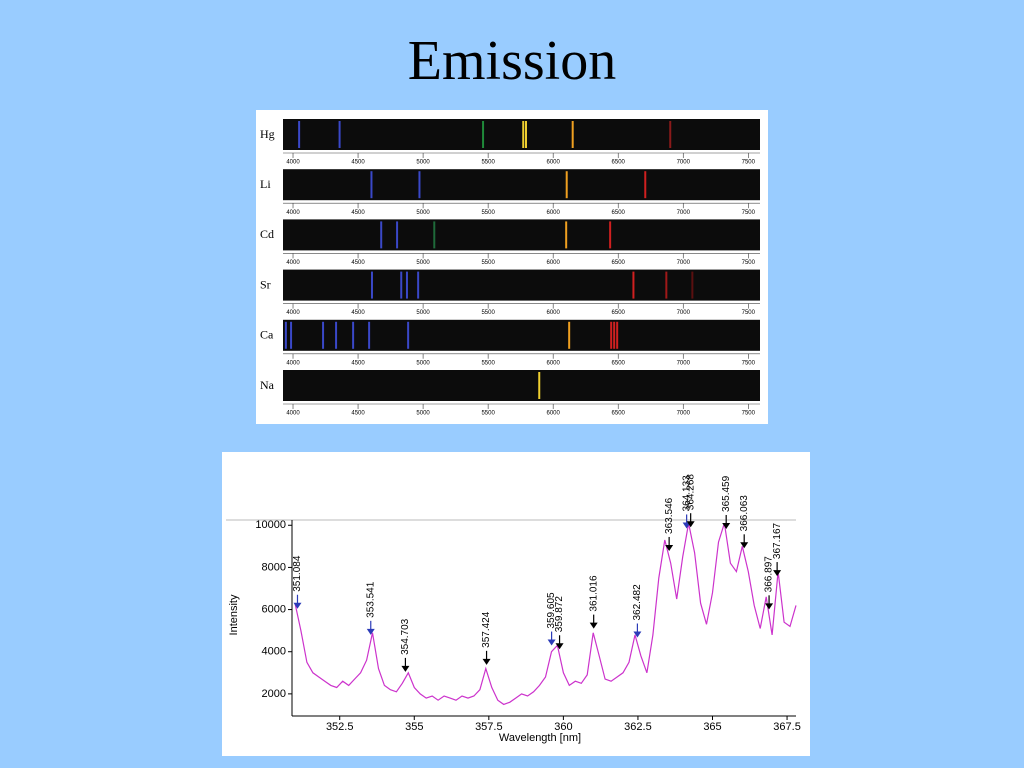  I want to click on y-tick-label: 10000, so click(270, 525).